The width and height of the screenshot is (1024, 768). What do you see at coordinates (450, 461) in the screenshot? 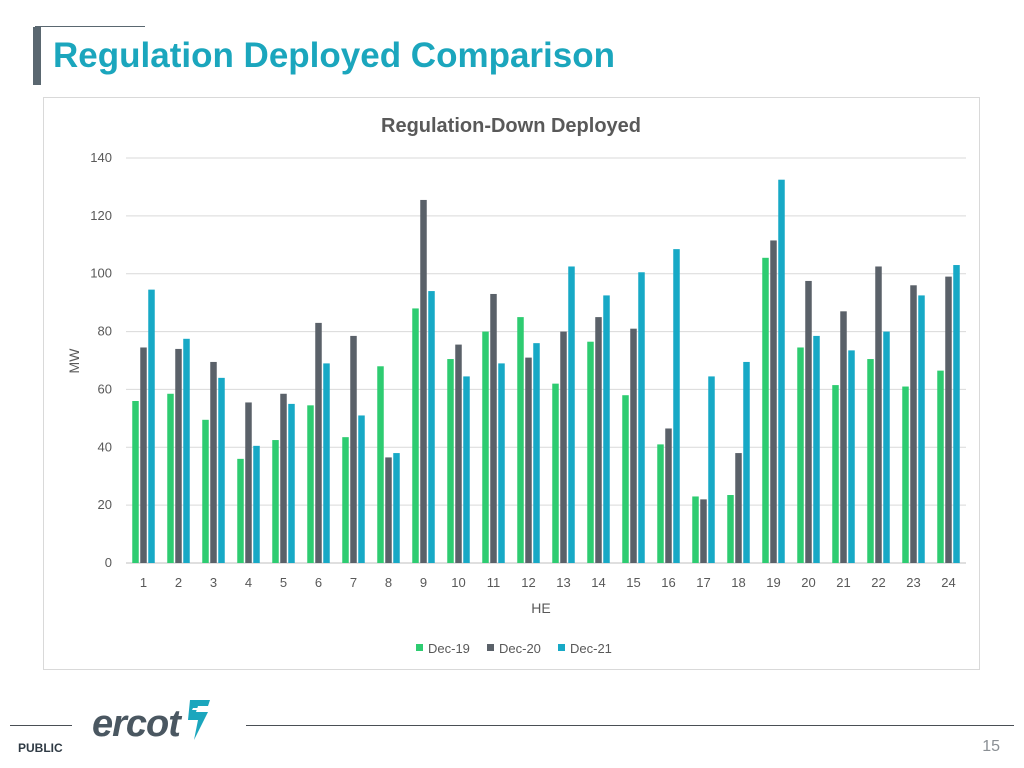
I see `bar-dec-19-he10` at bounding box center [450, 461].